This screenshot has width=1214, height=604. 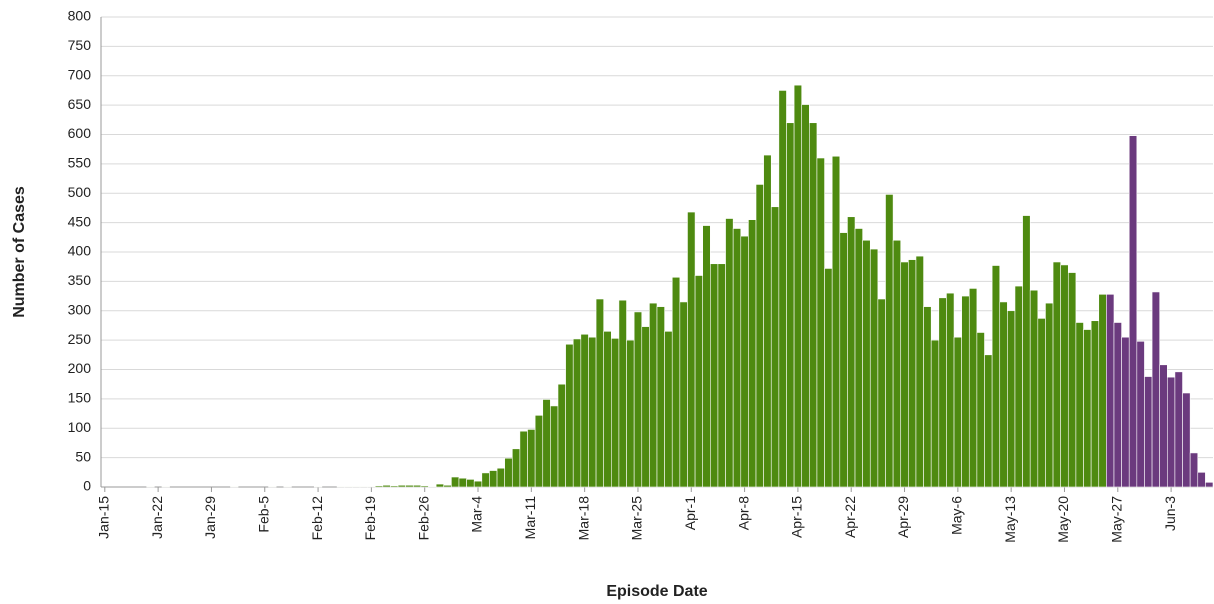 What do you see at coordinates (80, 251) in the screenshot?
I see `y-tick-label: 400` at bounding box center [80, 251].